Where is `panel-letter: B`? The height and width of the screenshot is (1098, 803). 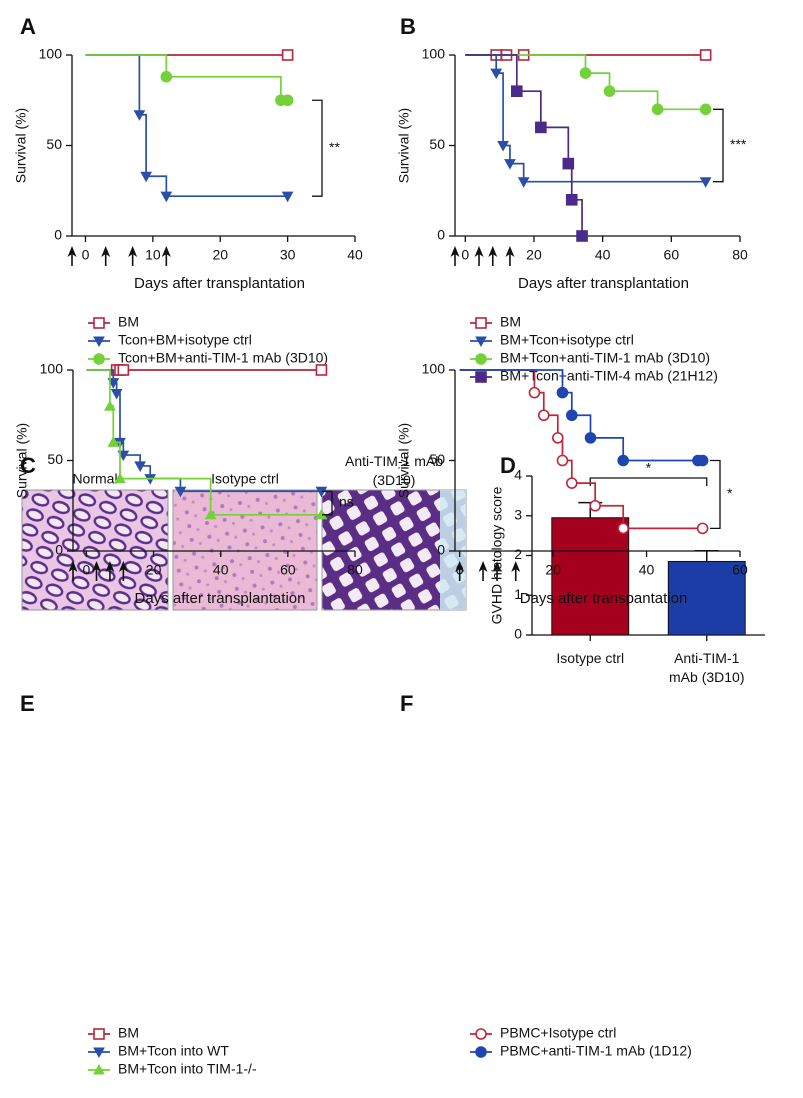 panel-letter: B is located at coordinates (408, 26).